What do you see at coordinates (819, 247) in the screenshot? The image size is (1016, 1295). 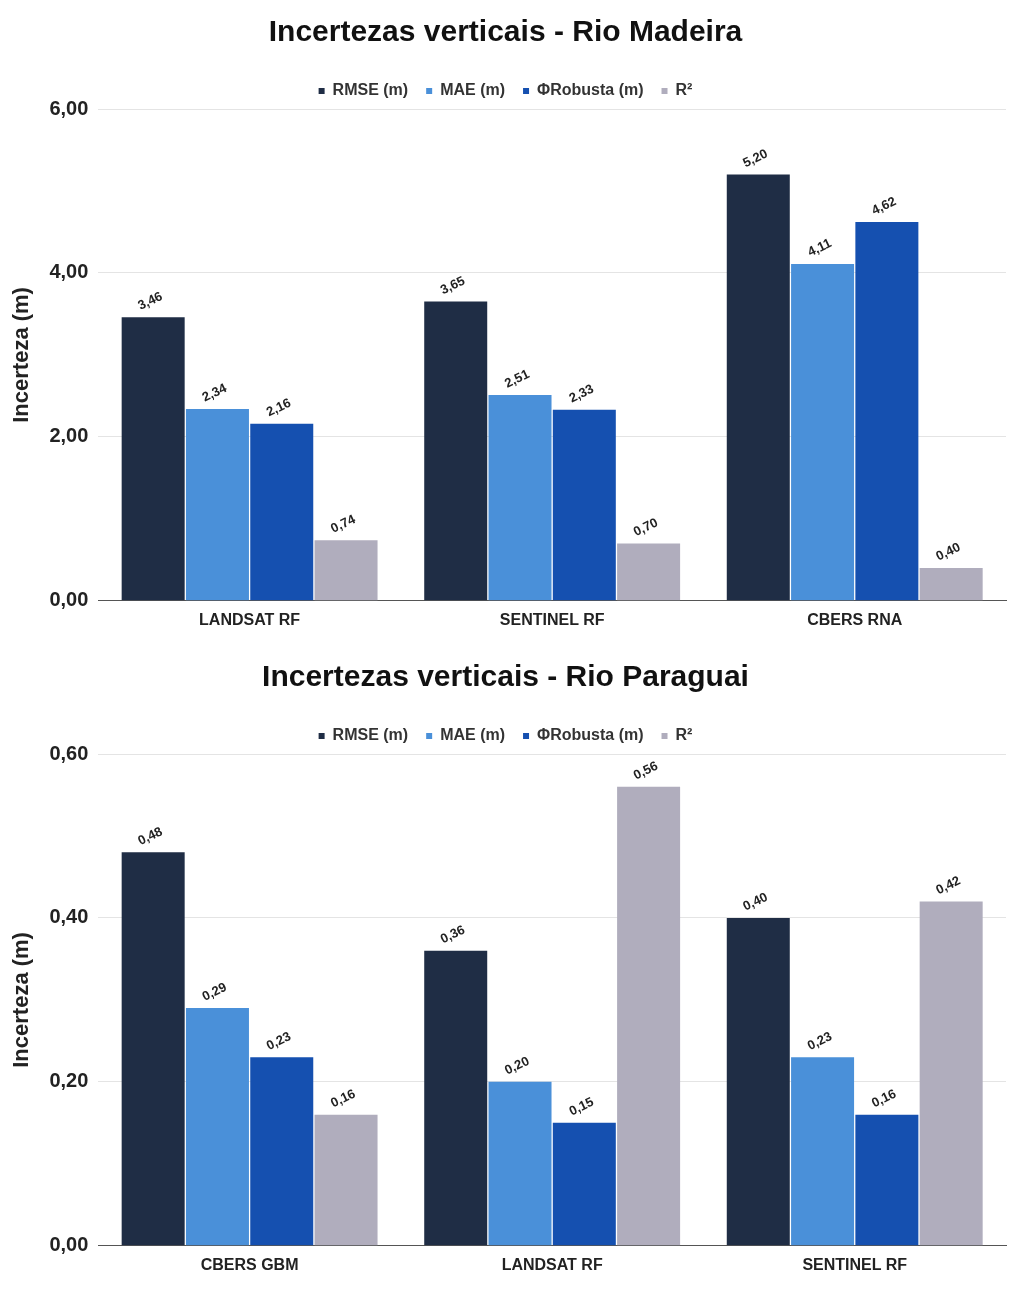 I see `data-label: 4,11` at bounding box center [819, 247].